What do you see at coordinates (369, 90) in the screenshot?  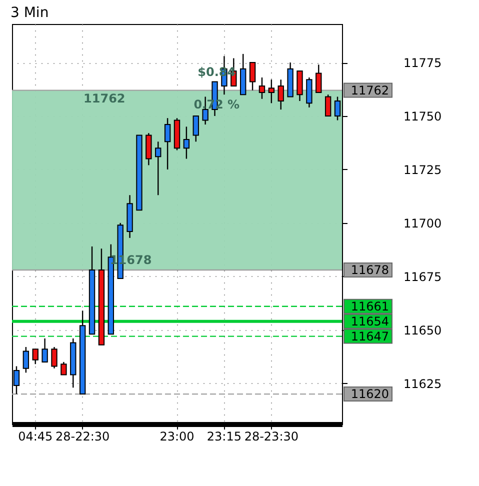 I see `ref-line-label: 11762` at bounding box center [369, 90].